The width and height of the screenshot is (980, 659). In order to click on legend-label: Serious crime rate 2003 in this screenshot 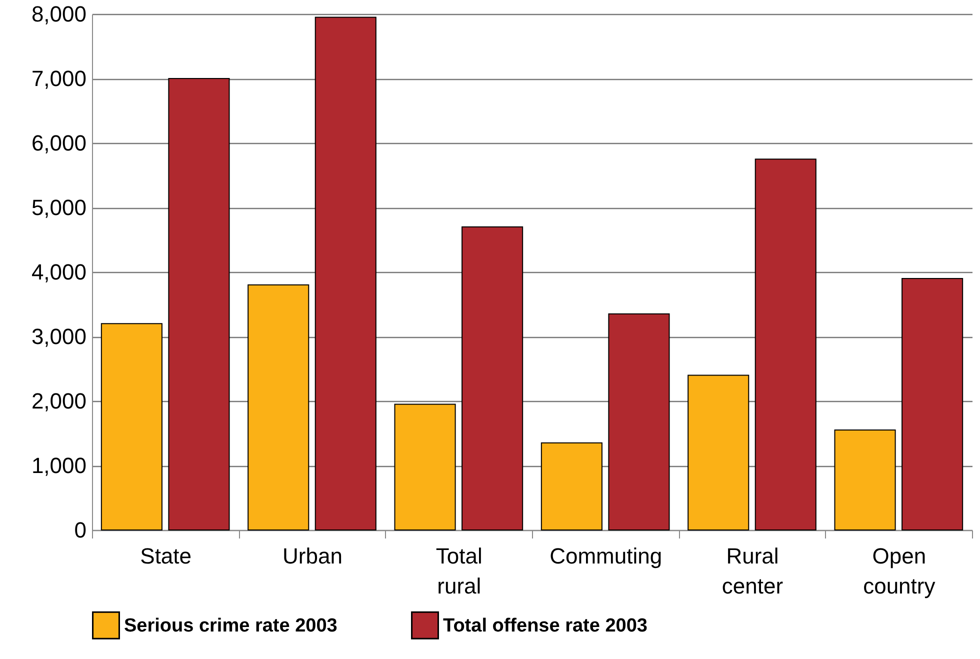, I will do `click(231, 625)`.